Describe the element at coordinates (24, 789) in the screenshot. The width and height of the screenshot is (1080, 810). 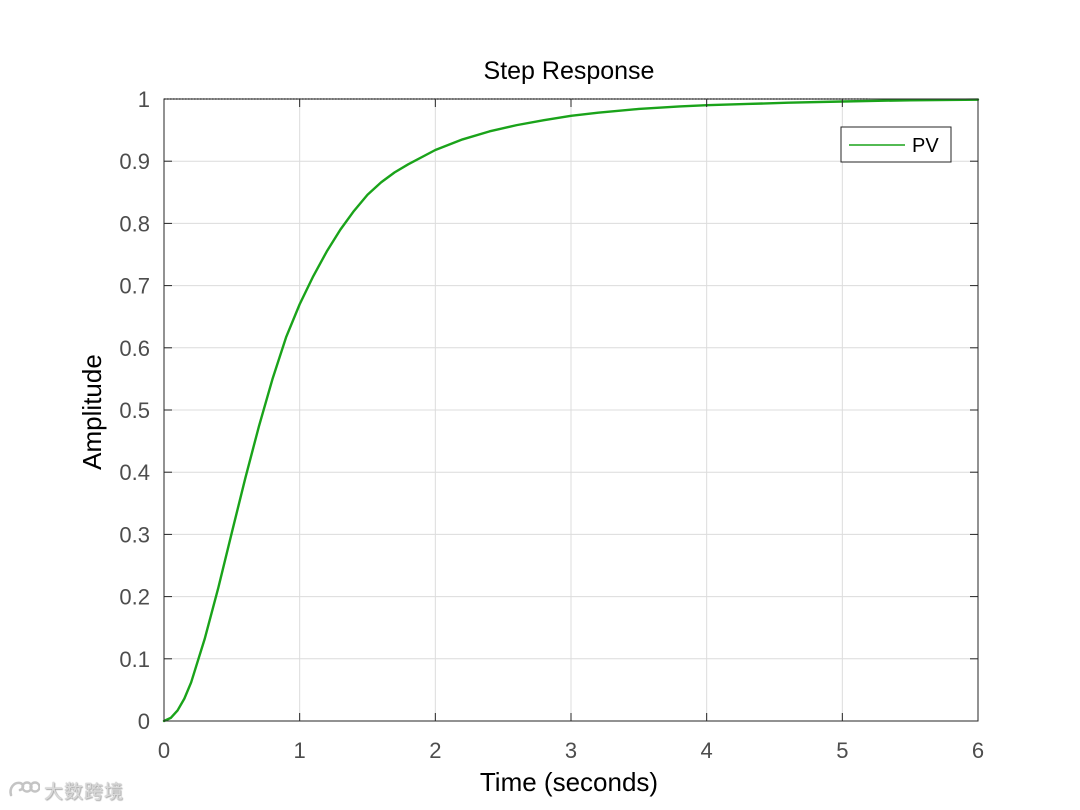
I see `logo-icon` at that location.